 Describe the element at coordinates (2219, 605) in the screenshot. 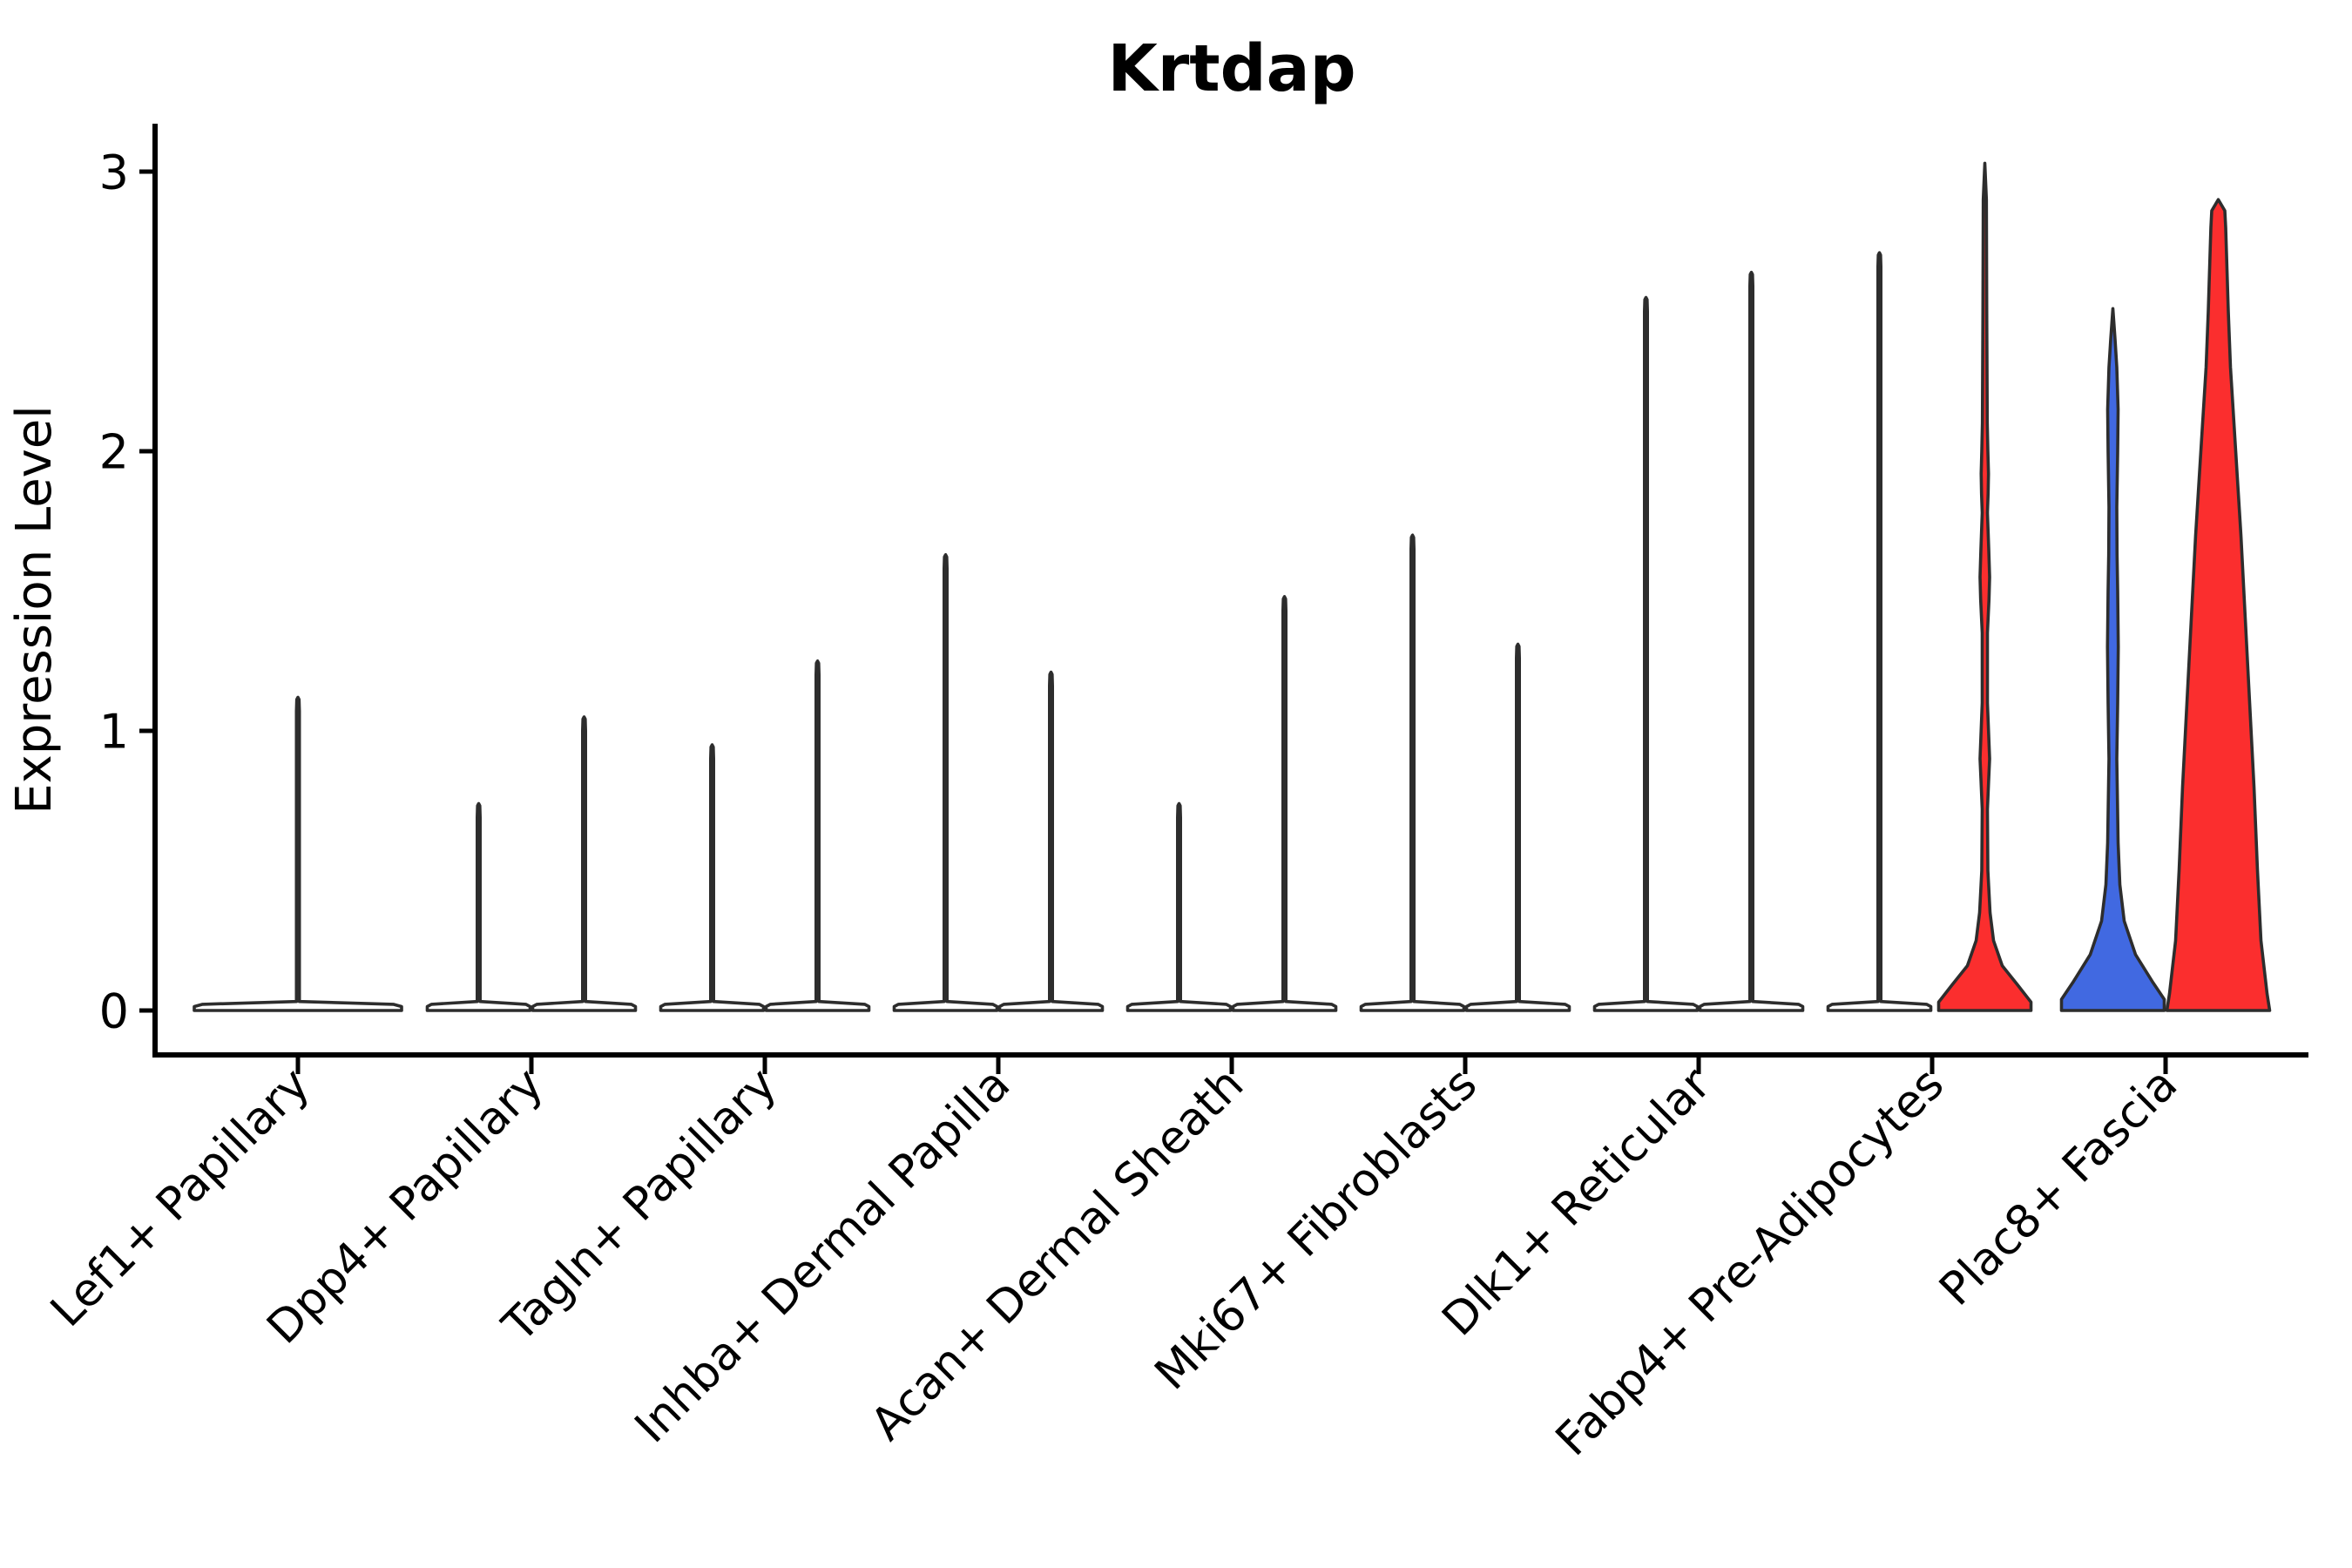

I see `violin-8-right` at that location.